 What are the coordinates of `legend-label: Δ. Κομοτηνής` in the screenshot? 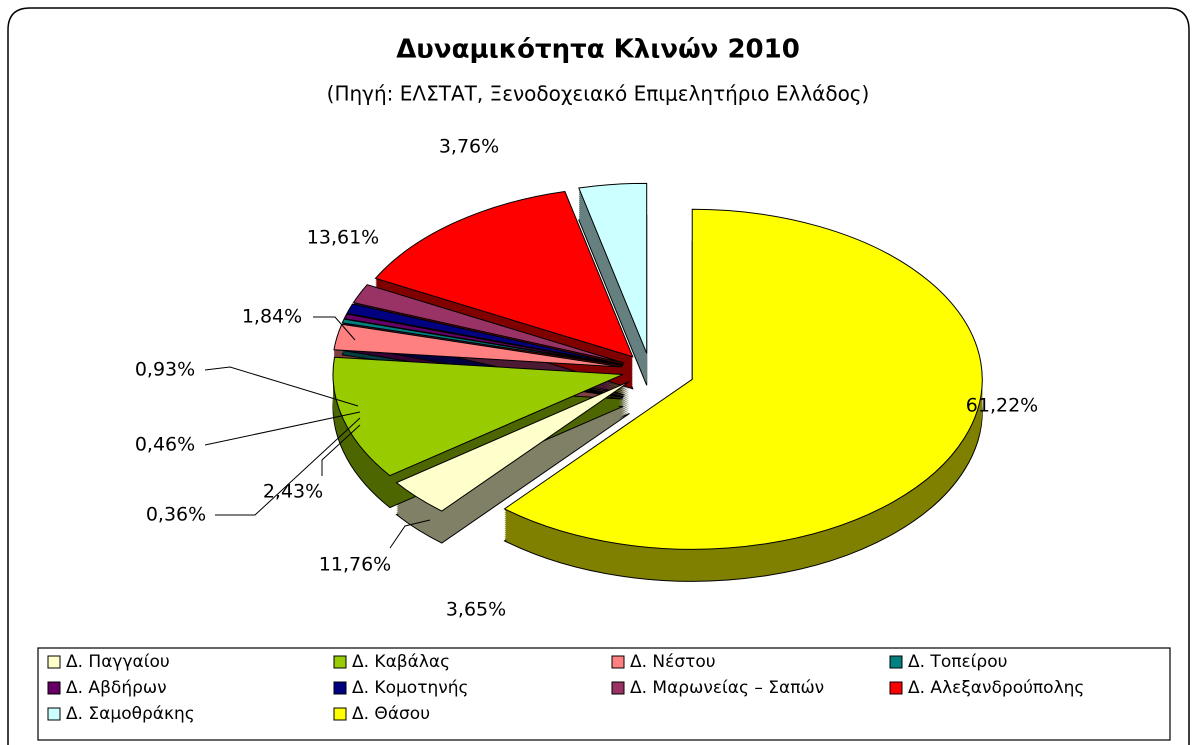 It's located at (410, 688).